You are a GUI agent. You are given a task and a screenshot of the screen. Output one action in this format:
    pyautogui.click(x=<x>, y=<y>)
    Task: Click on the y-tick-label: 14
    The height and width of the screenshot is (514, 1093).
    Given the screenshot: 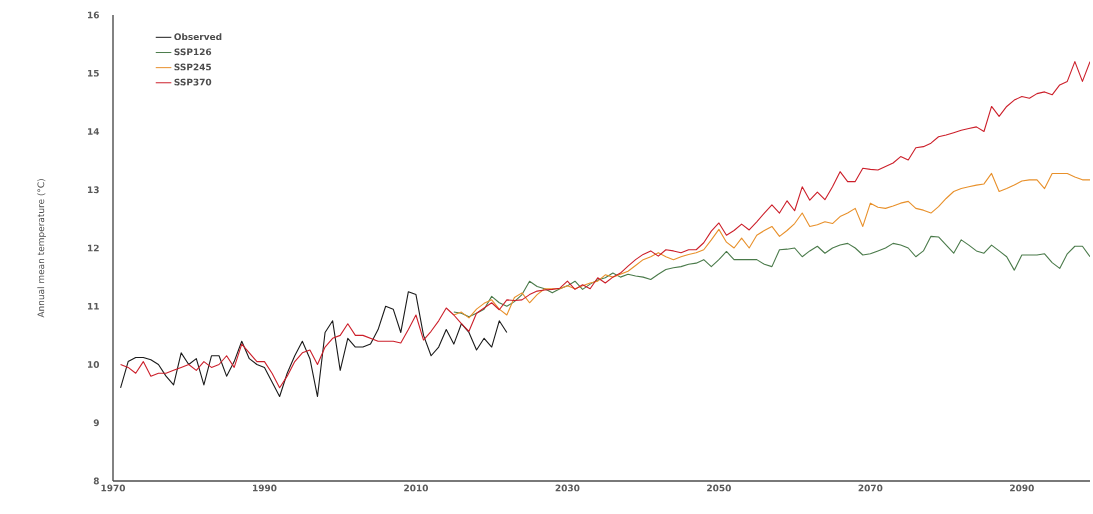 What is the action you would take?
    pyautogui.click(x=94, y=131)
    